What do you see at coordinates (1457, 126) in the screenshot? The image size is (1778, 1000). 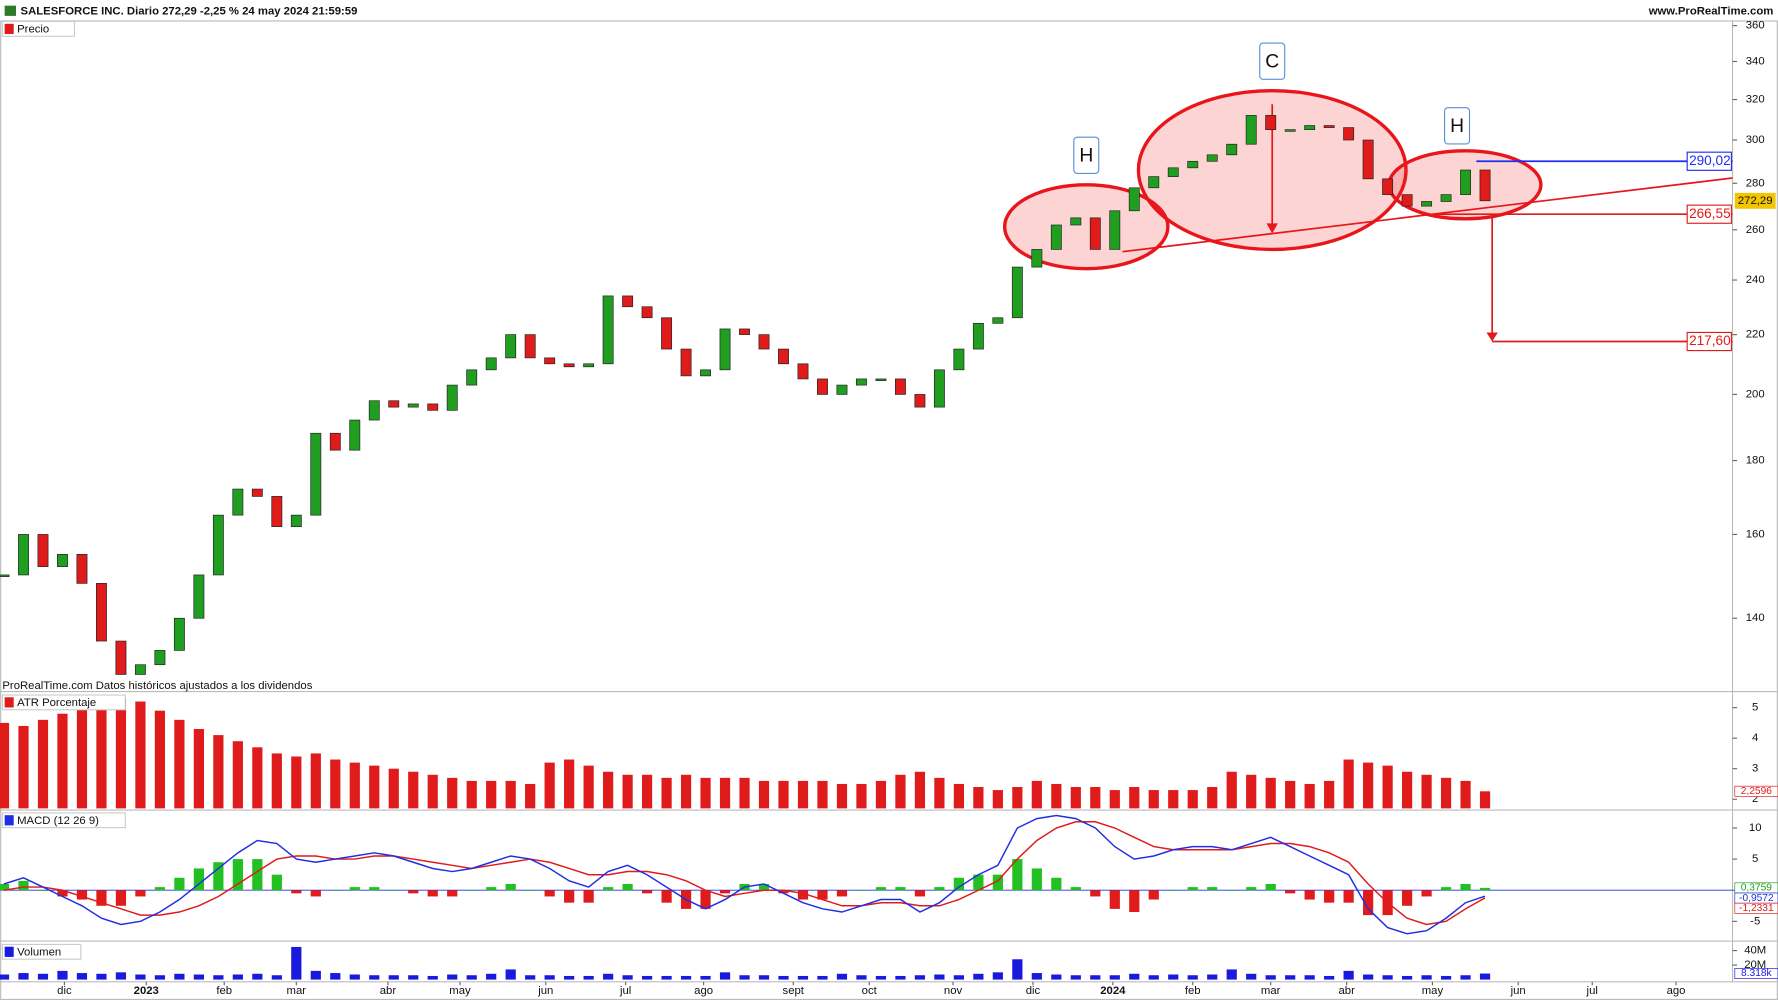 I see `annotation-box` at bounding box center [1457, 126].